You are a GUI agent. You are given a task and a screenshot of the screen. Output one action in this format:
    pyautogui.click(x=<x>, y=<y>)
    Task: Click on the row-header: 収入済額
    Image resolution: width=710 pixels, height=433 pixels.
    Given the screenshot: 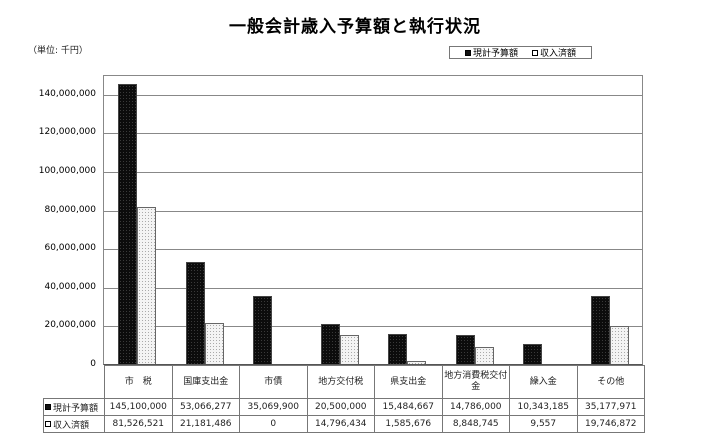 What is the action you would take?
    pyautogui.click(x=74, y=424)
    